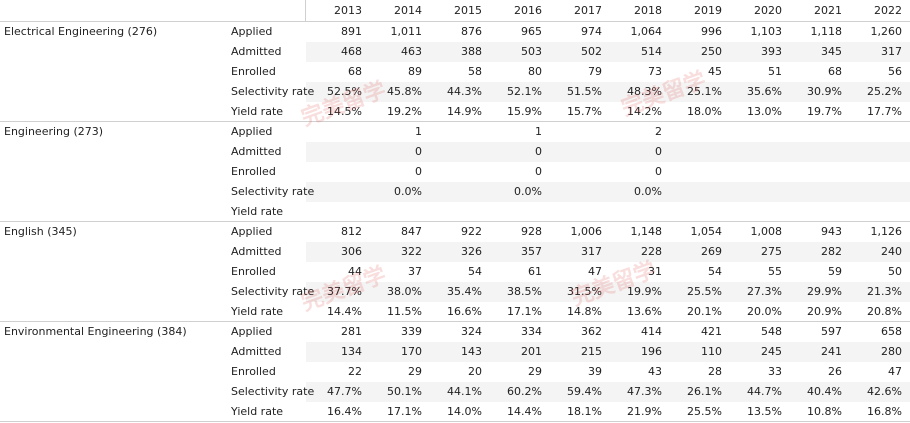  Describe the element at coordinates (531, 251) in the screenshot. I see `cell-value: 357` at that location.